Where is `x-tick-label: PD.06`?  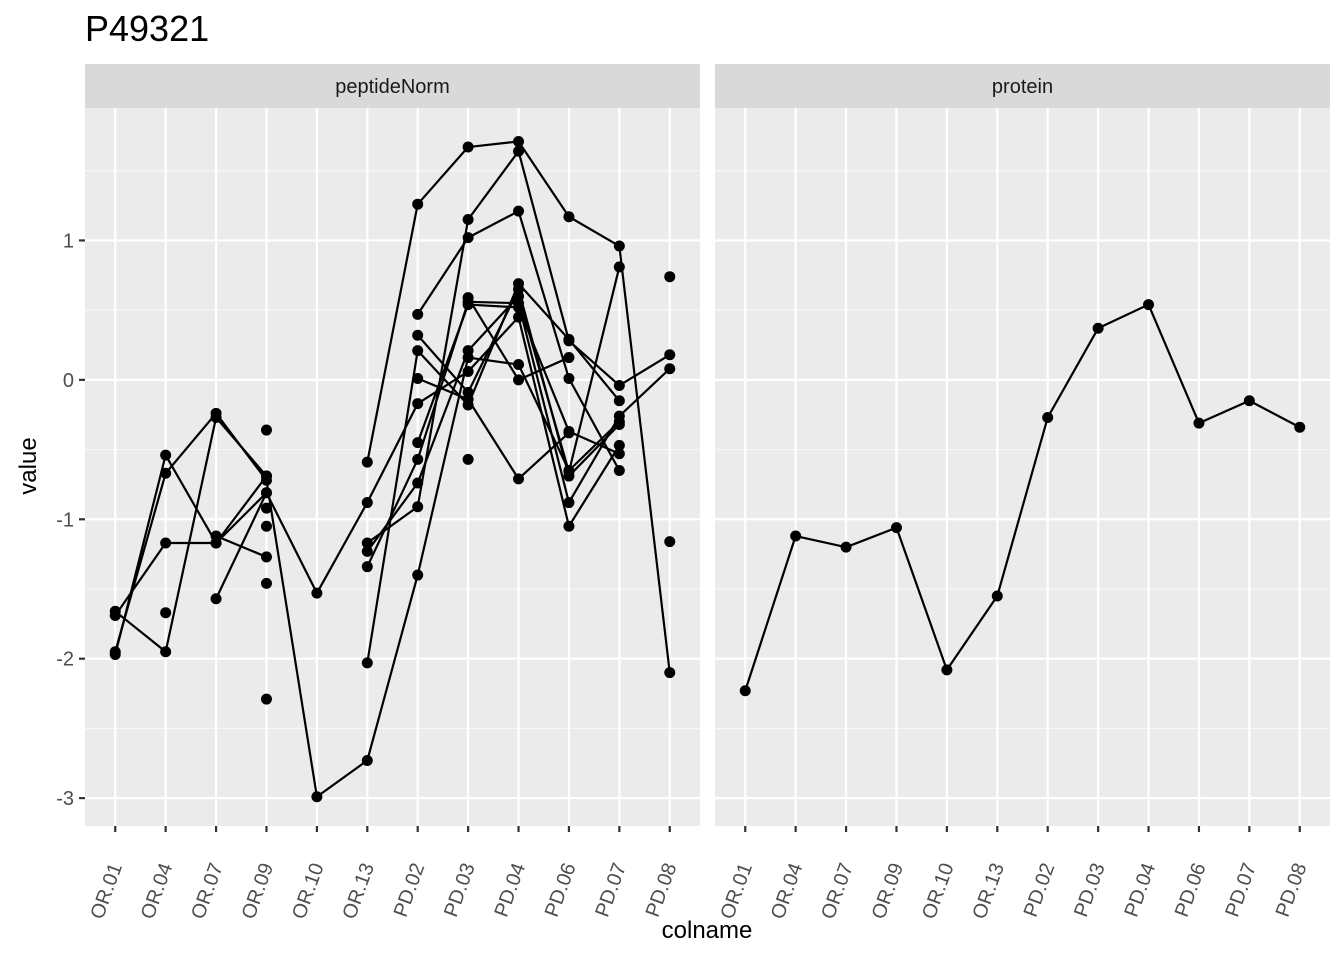 x-tick-label: PD.06 is located at coordinates (561, 890).